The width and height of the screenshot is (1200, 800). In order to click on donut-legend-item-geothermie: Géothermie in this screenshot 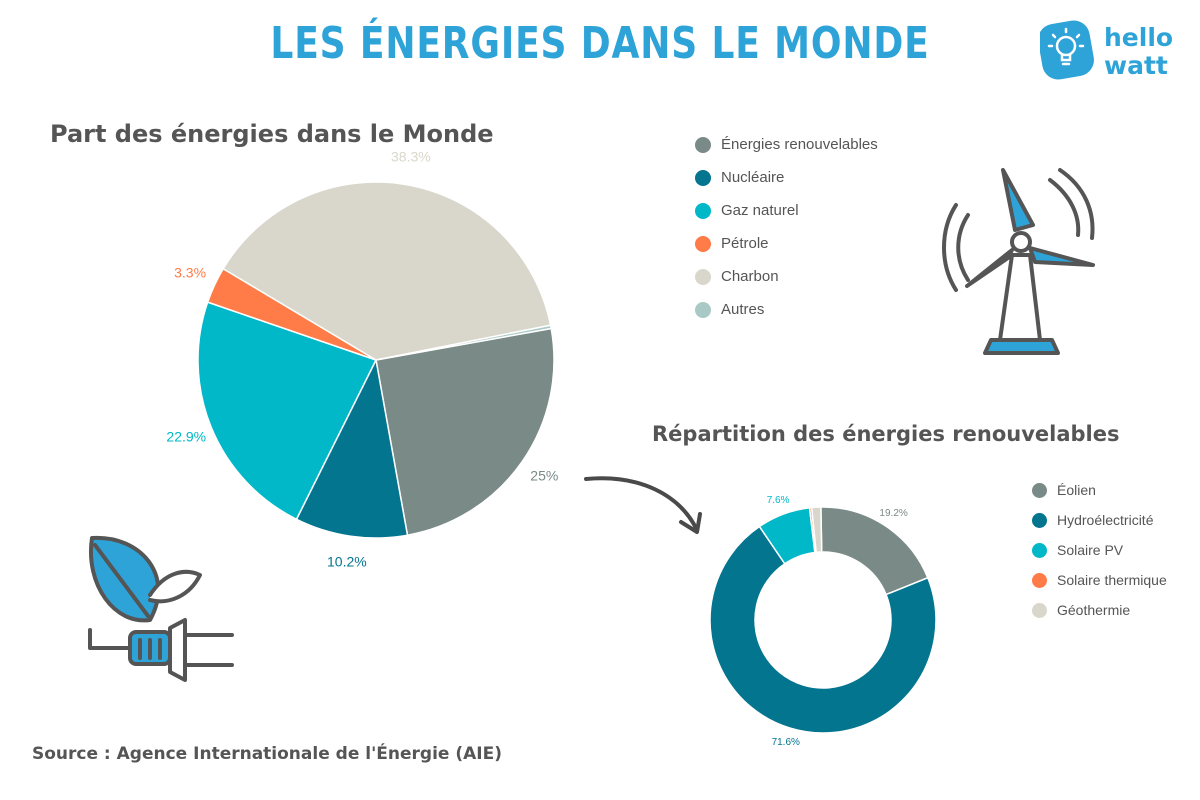, I will do `click(1099, 610)`.